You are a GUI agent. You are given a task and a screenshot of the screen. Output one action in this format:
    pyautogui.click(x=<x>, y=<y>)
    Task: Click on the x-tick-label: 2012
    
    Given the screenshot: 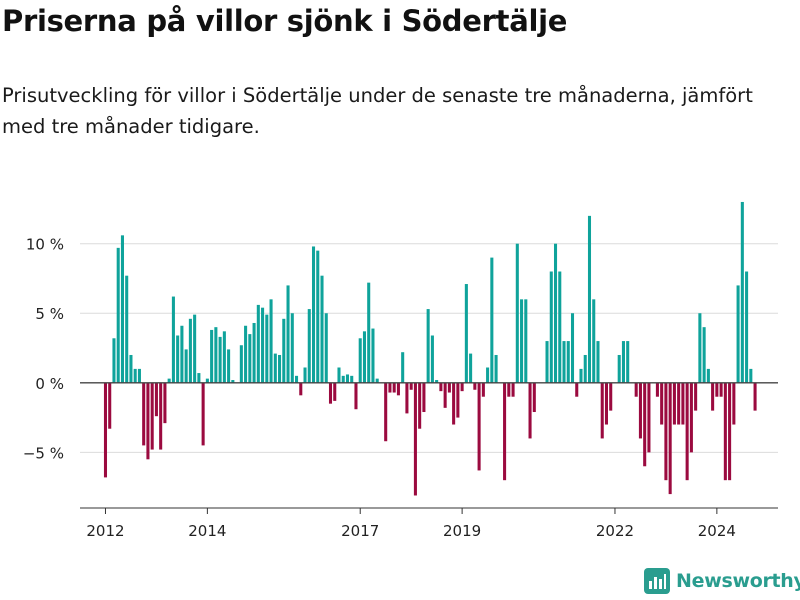 What is the action you would take?
    pyautogui.click(x=105, y=531)
    